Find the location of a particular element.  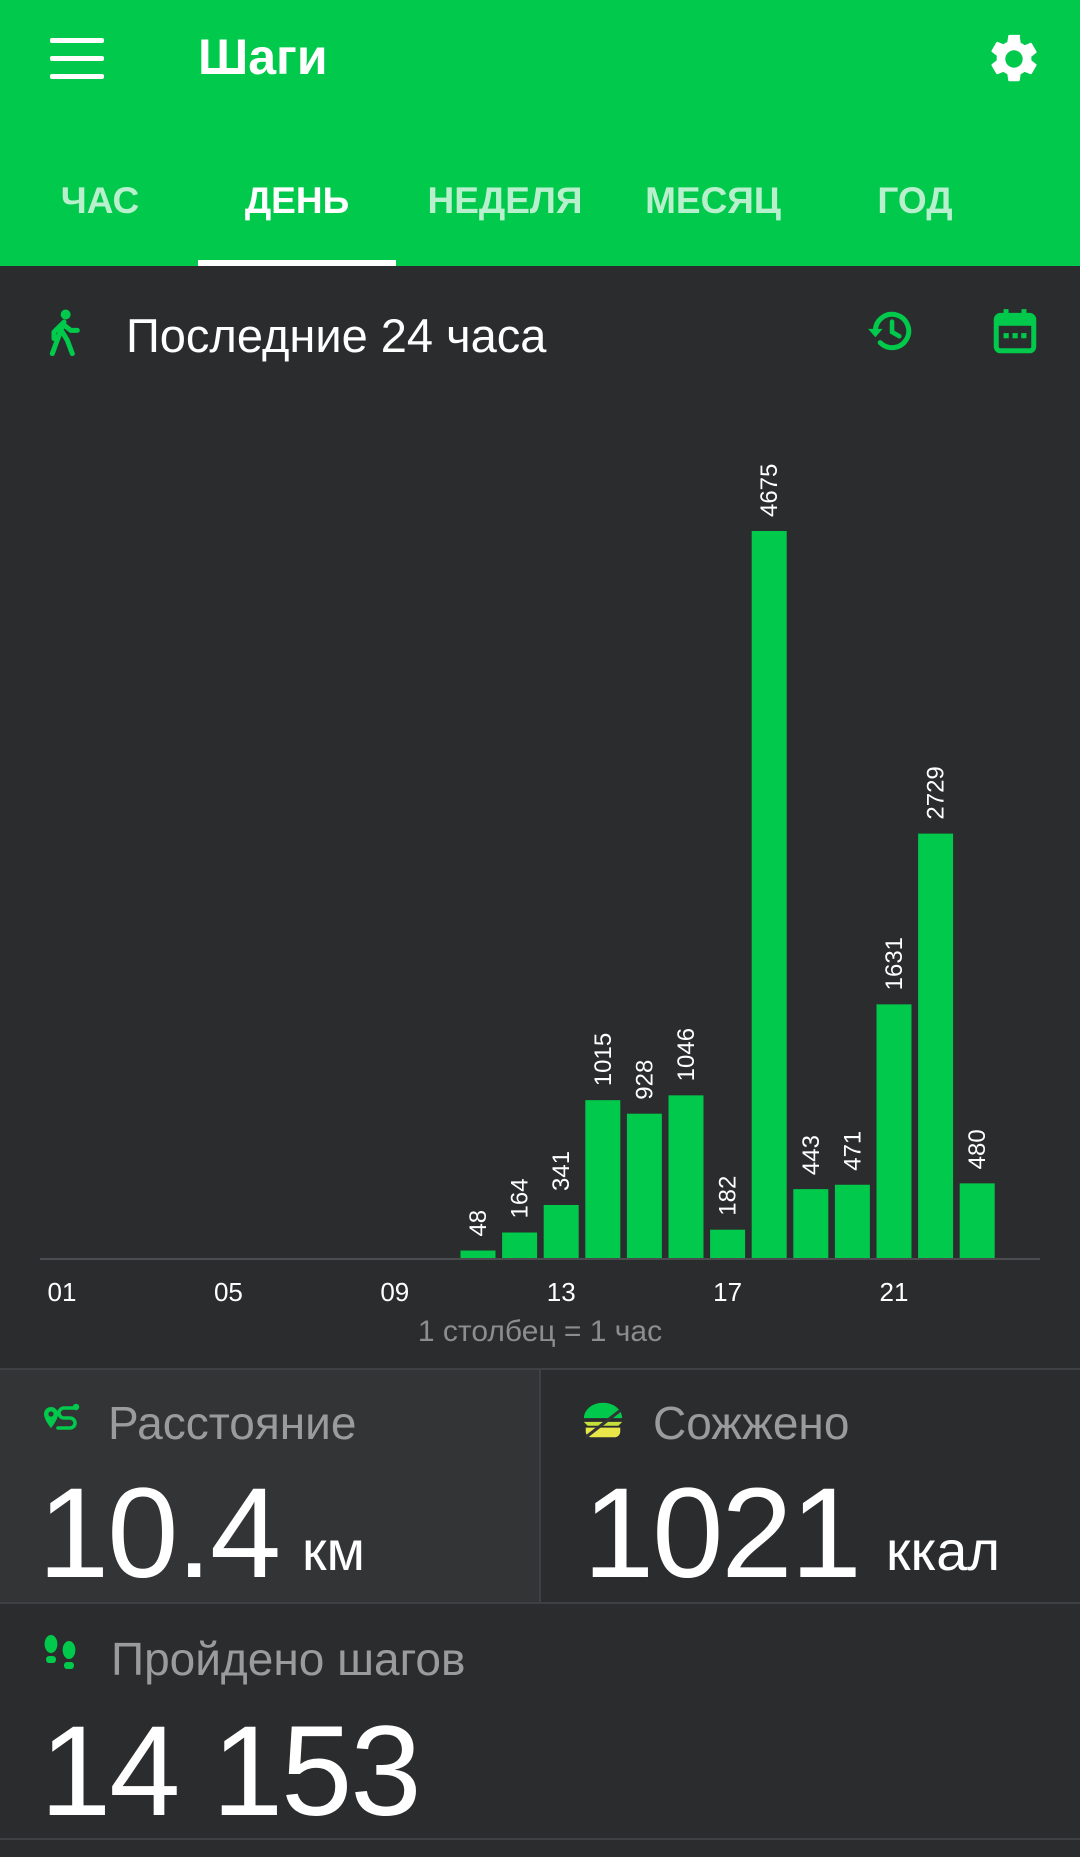

walking-icon is located at coordinates (64, 332).